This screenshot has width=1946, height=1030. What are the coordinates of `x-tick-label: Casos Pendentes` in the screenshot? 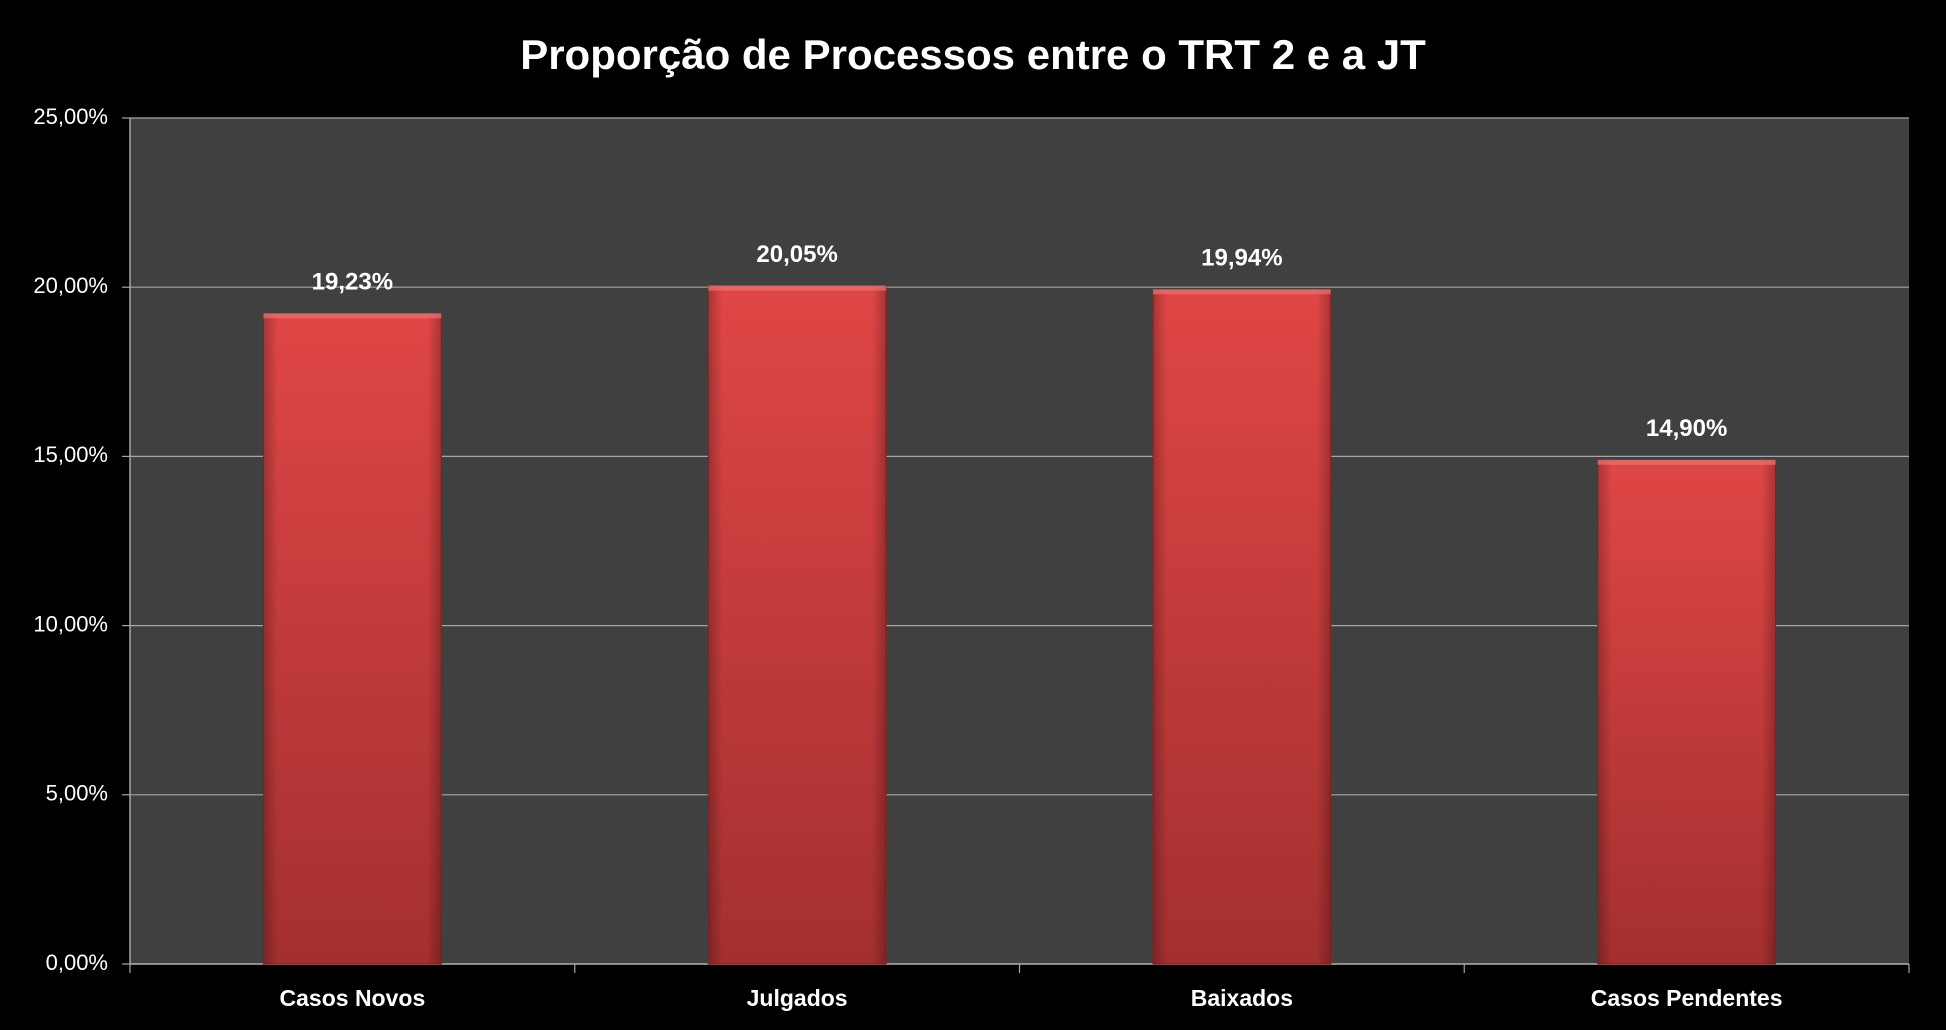 It's located at (1687, 998).